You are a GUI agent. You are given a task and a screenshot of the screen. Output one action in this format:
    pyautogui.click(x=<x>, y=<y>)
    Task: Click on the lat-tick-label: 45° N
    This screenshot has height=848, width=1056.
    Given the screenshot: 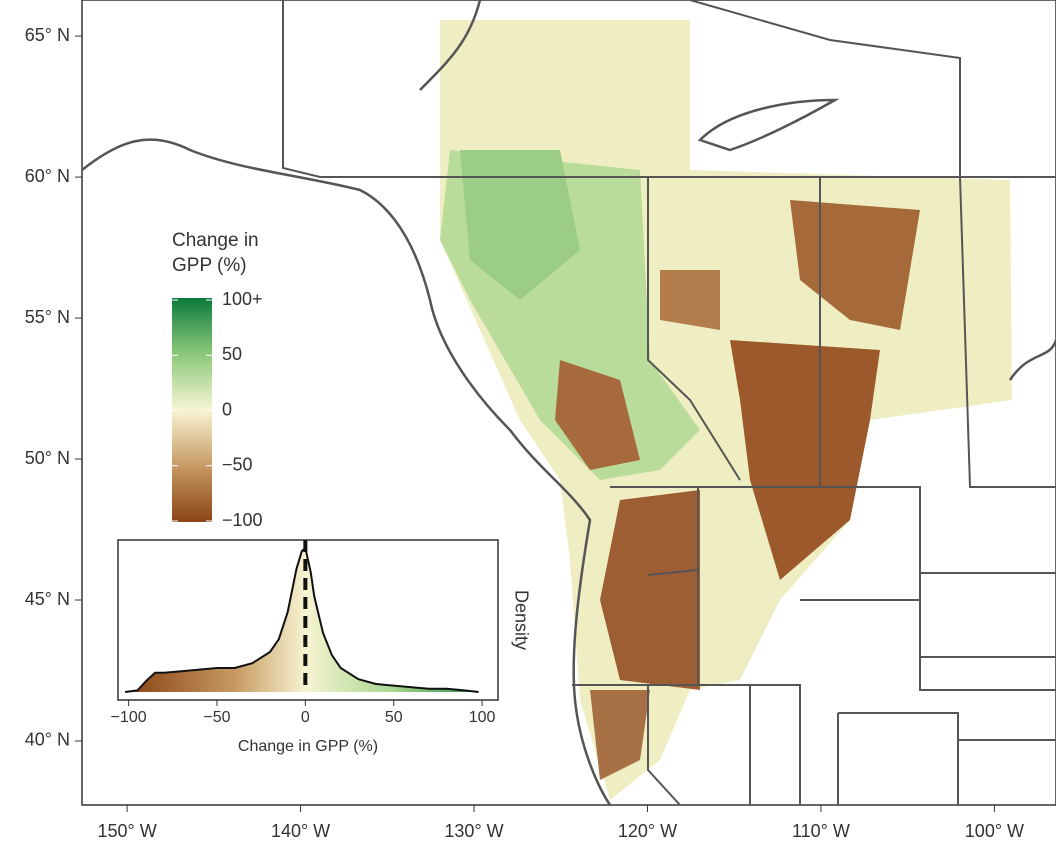 What is the action you would take?
    pyautogui.click(x=47, y=599)
    